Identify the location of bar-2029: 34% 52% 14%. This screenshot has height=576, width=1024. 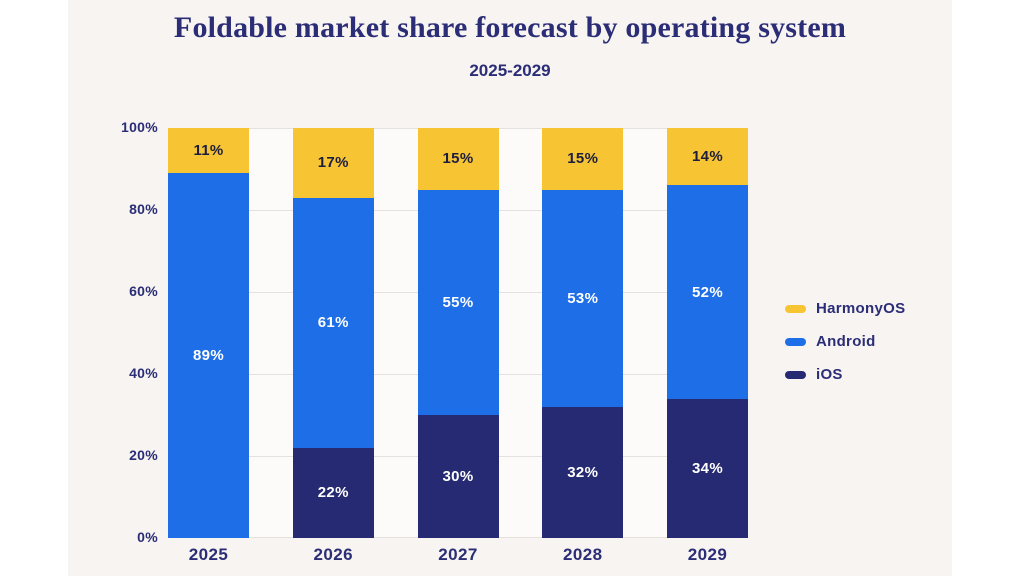
(707, 333).